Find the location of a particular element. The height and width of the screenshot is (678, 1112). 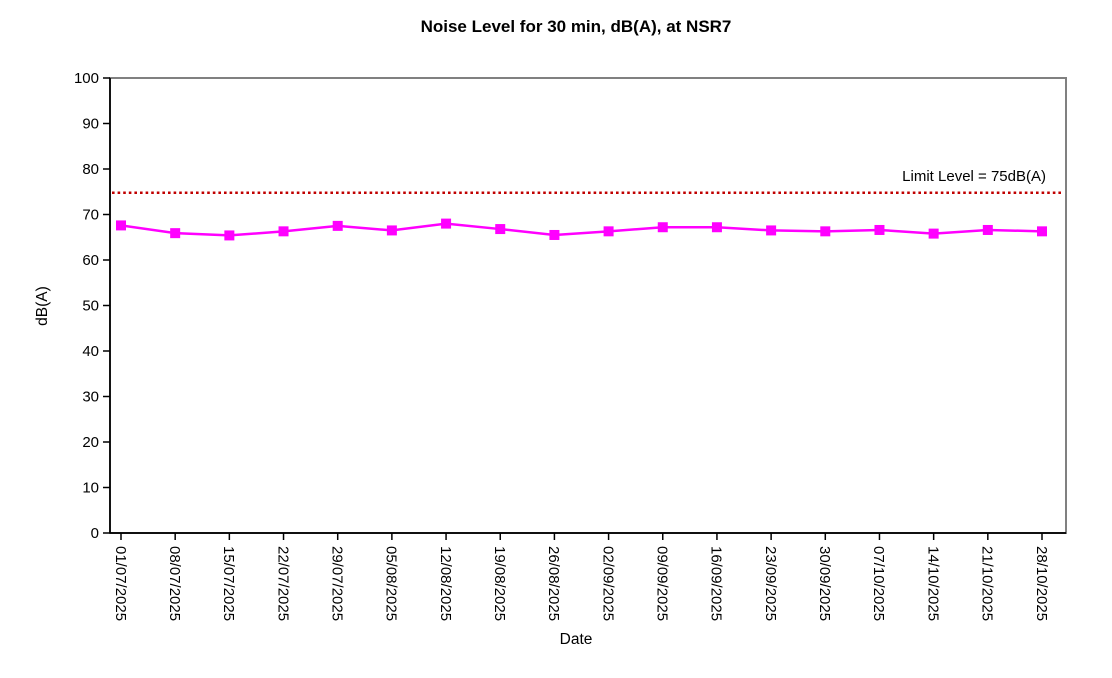

x-tick-label: 21/10/2025 is located at coordinates (987, 583).